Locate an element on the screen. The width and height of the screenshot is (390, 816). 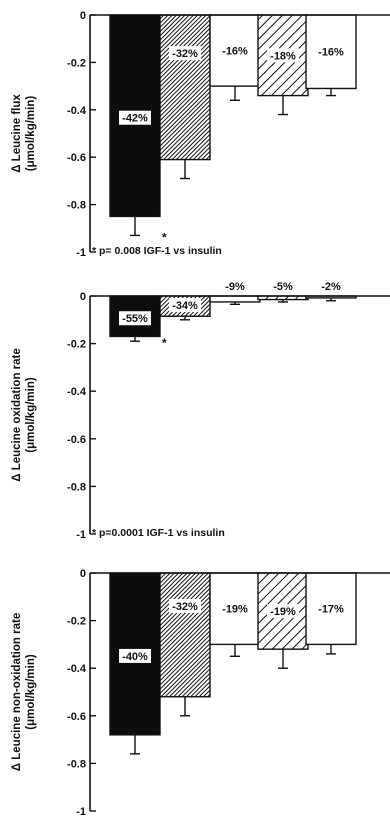
bar-label-3: -9% is located at coordinates (235, 287).